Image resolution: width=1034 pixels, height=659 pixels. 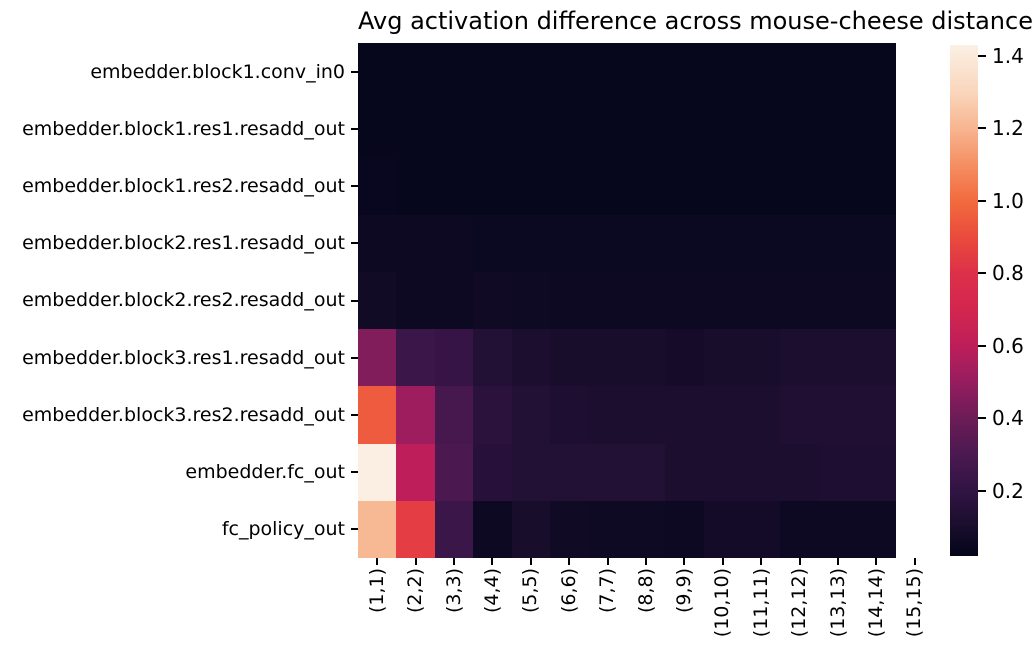 I want to click on x-tick-slot: (8,8), so click(x=646, y=612).